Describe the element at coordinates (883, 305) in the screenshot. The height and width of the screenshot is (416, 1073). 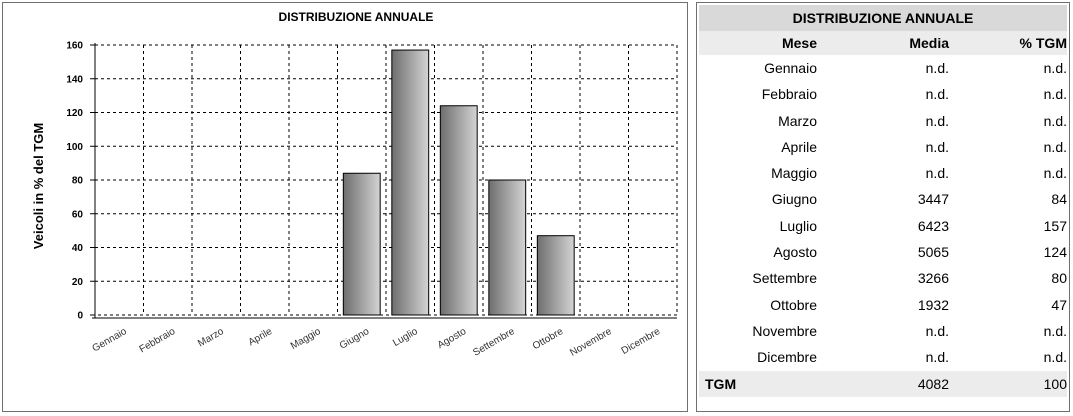
I see `table-row: Ottobre 1932 47` at that location.